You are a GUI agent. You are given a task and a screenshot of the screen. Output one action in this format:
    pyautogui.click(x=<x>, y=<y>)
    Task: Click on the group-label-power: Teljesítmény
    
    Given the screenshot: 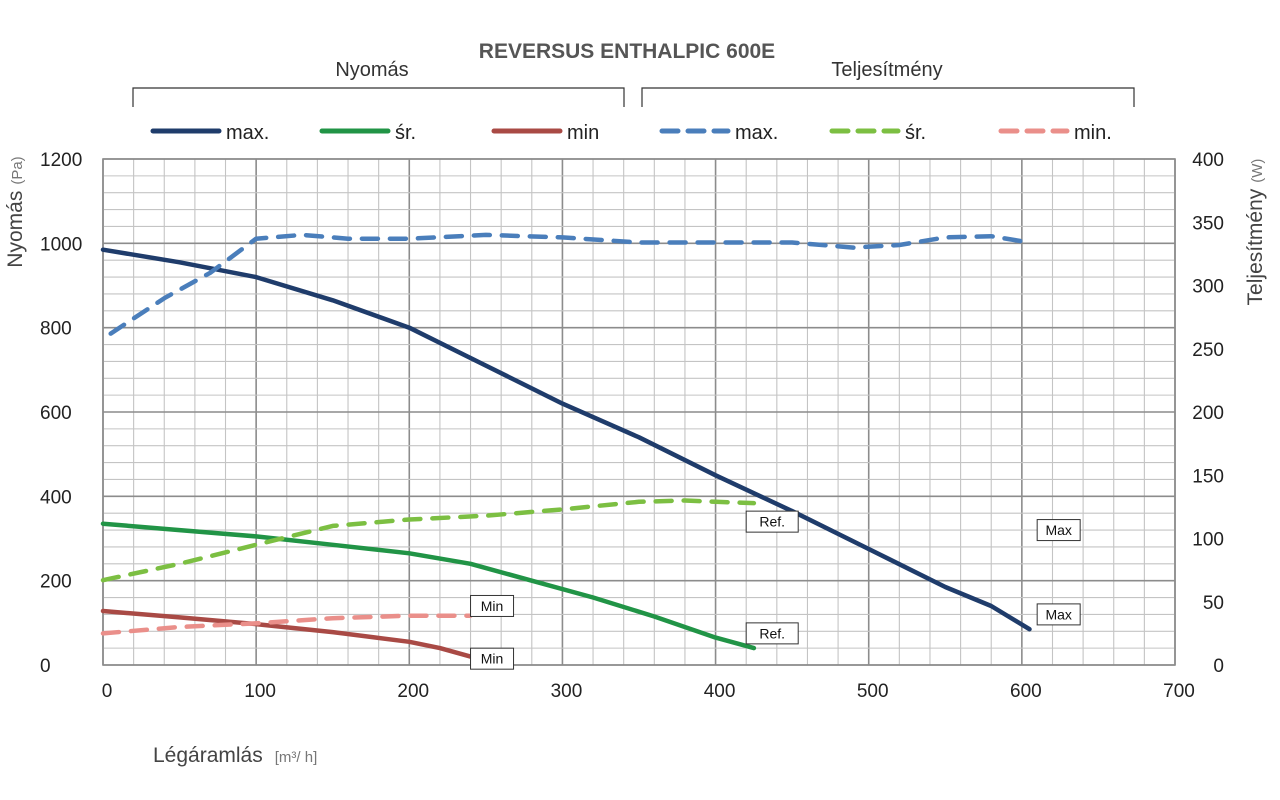 What is the action you would take?
    pyautogui.click(x=886, y=70)
    